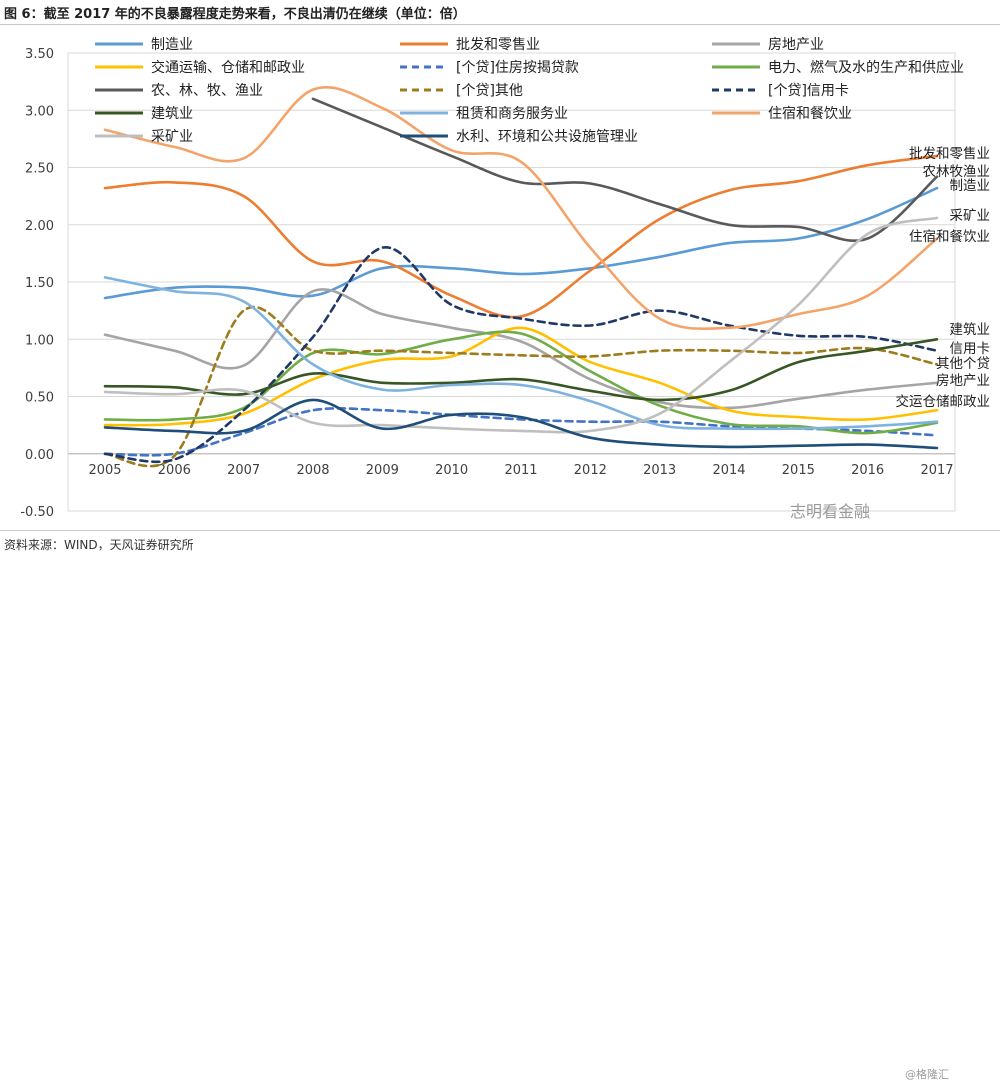  Describe the element at coordinates (728, 470) in the screenshot. I see `x-tick-label: 2014` at that location.